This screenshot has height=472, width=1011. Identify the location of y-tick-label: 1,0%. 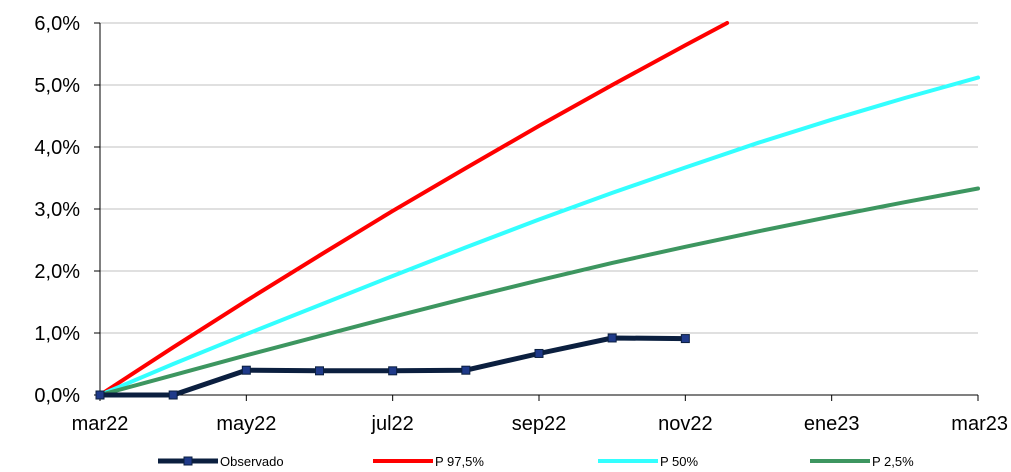
(57, 334).